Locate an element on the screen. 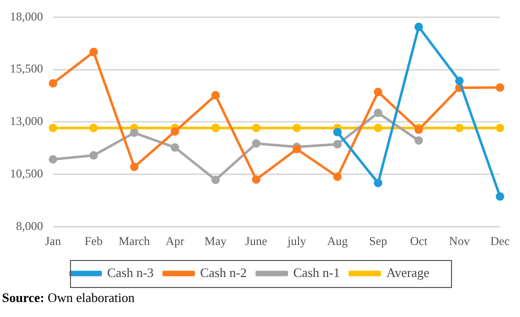 This screenshot has width=520, height=317. source-note: Source: Own elaboration is located at coordinates (68, 297).